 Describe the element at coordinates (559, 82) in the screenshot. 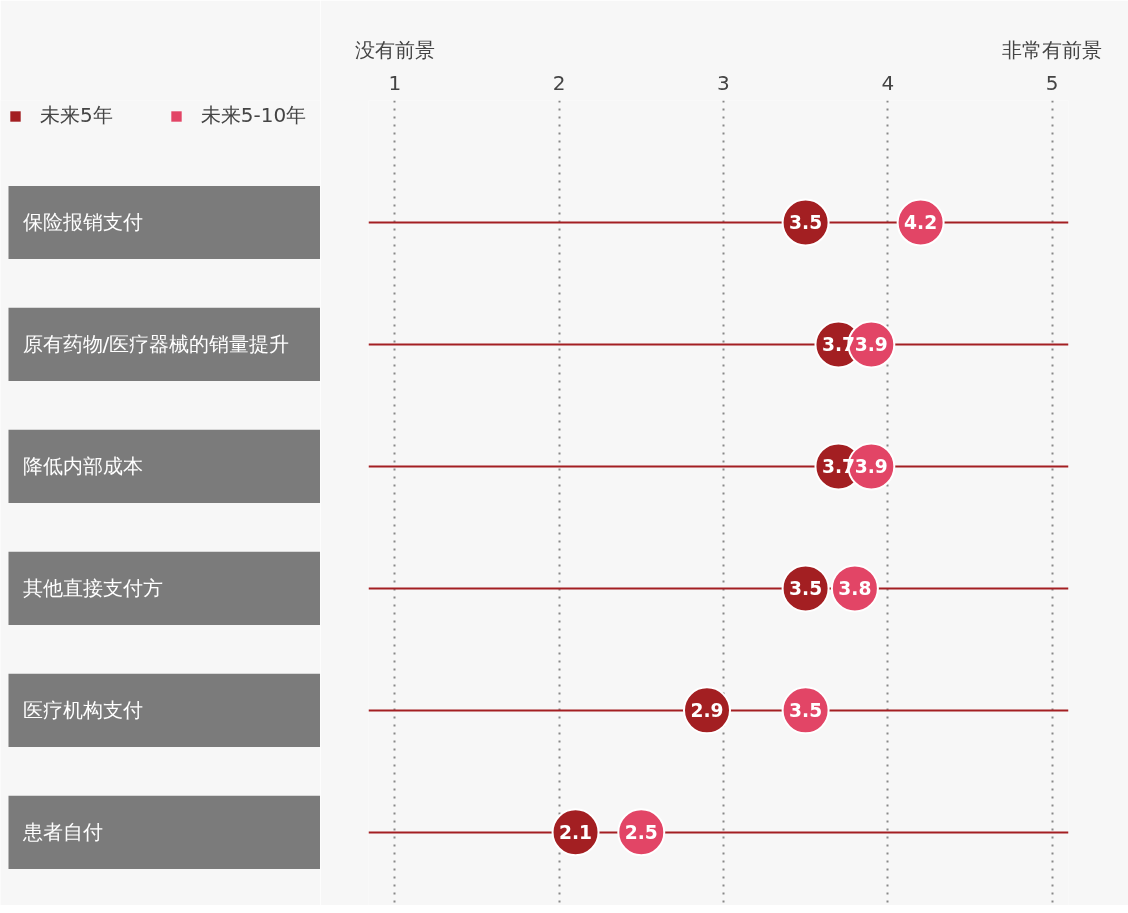

I see `x-tick-label: 2` at that location.